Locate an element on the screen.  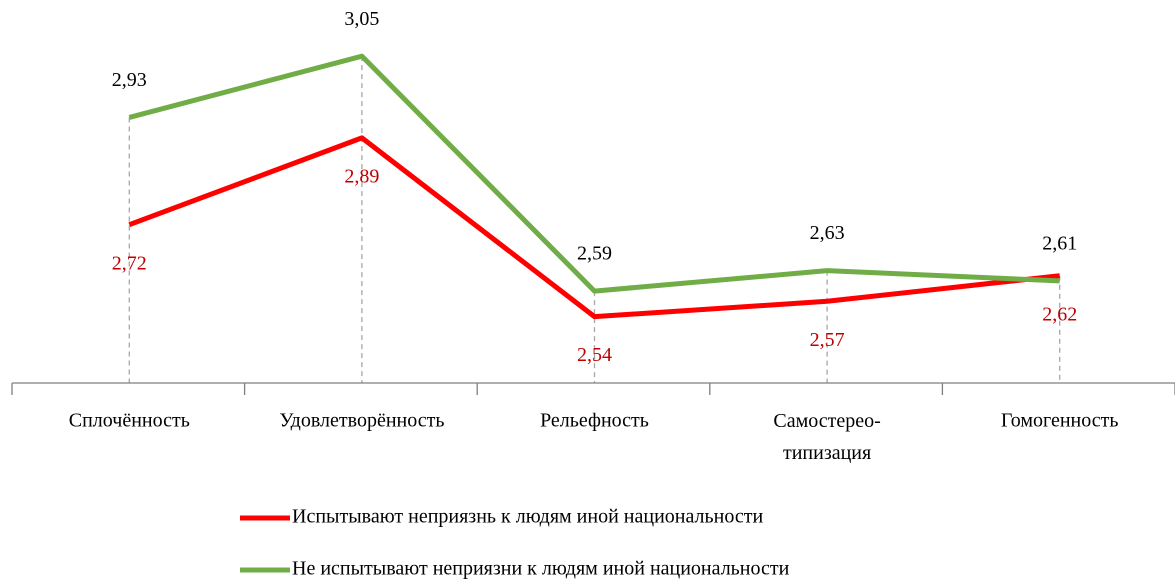
value-label: 2,89 is located at coordinates (361, 176).